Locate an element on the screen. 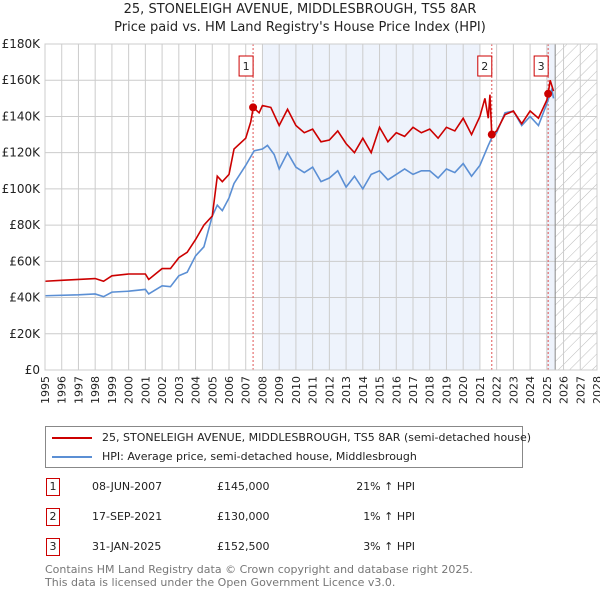 The image size is (600, 590). y-tick-label: £60K is located at coordinates (25, 261).